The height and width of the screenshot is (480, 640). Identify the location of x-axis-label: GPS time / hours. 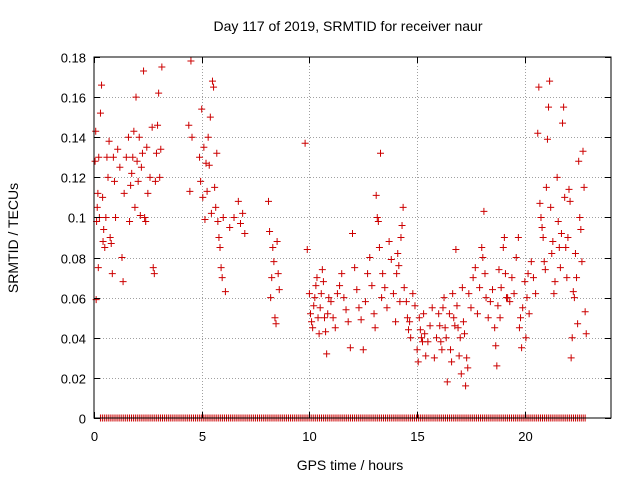
(350, 465).